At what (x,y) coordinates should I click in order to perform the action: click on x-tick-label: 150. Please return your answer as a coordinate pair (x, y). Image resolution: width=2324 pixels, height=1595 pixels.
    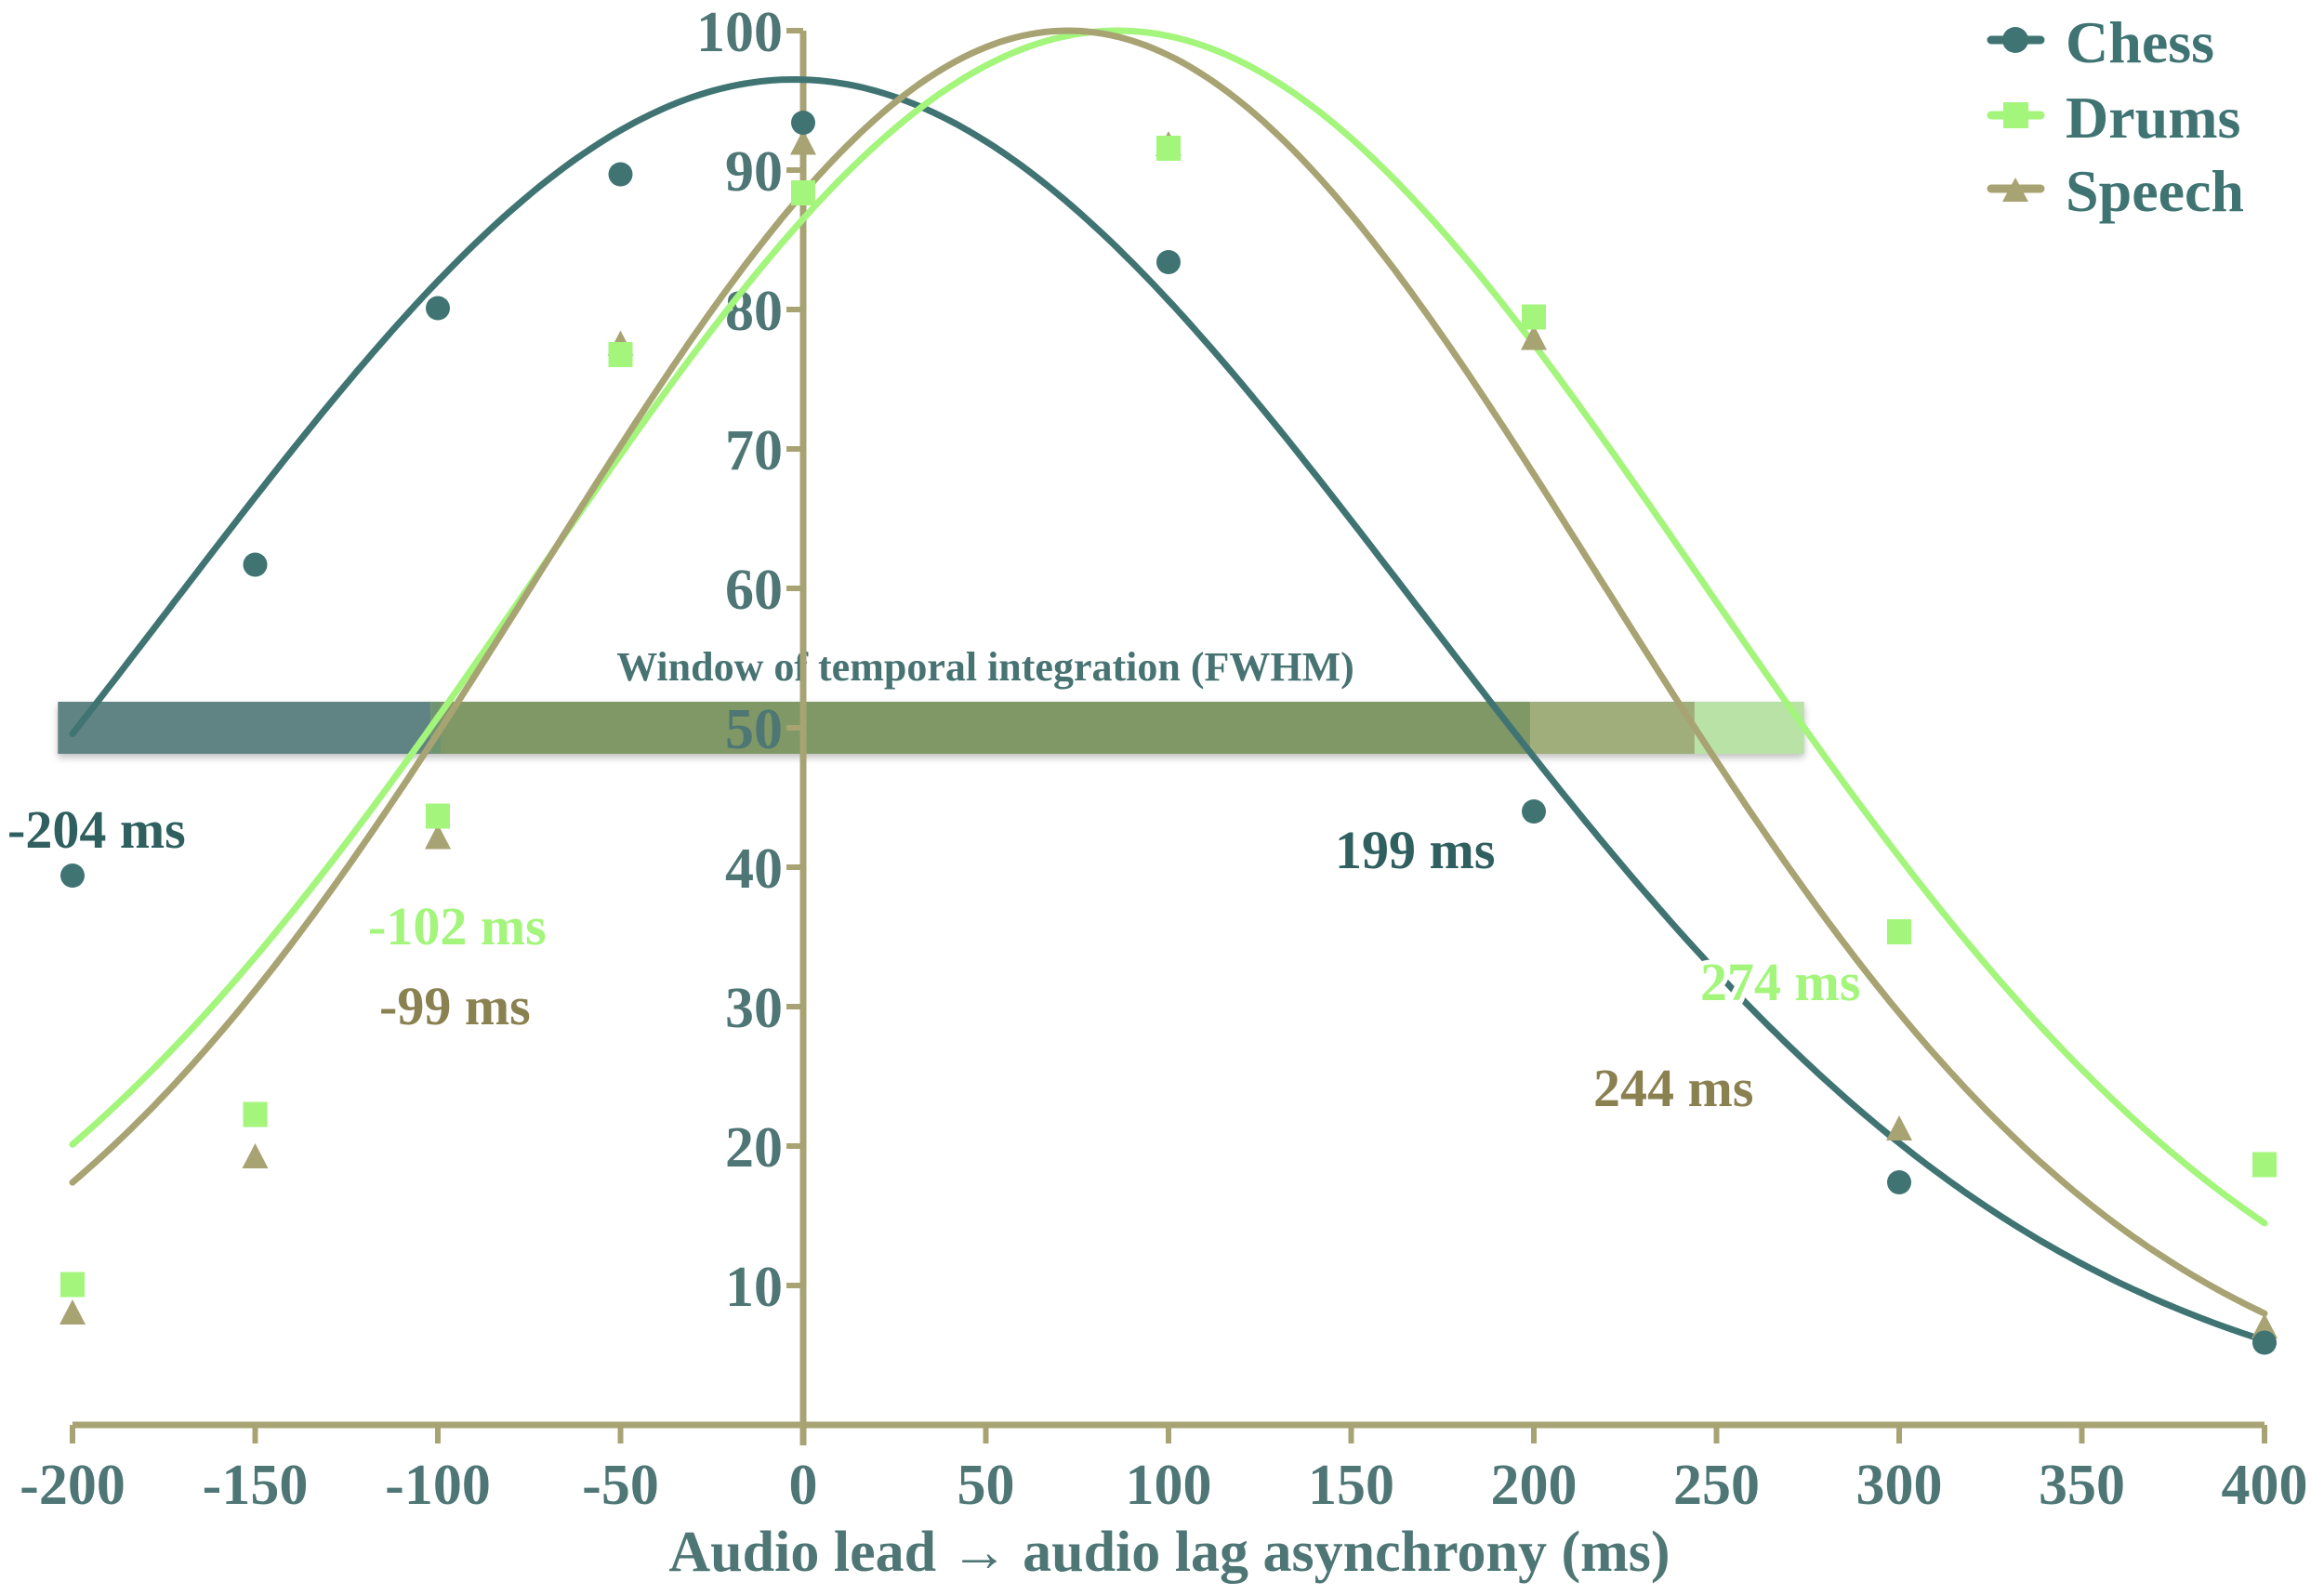
    Looking at the image, I should click on (1351, 1485).